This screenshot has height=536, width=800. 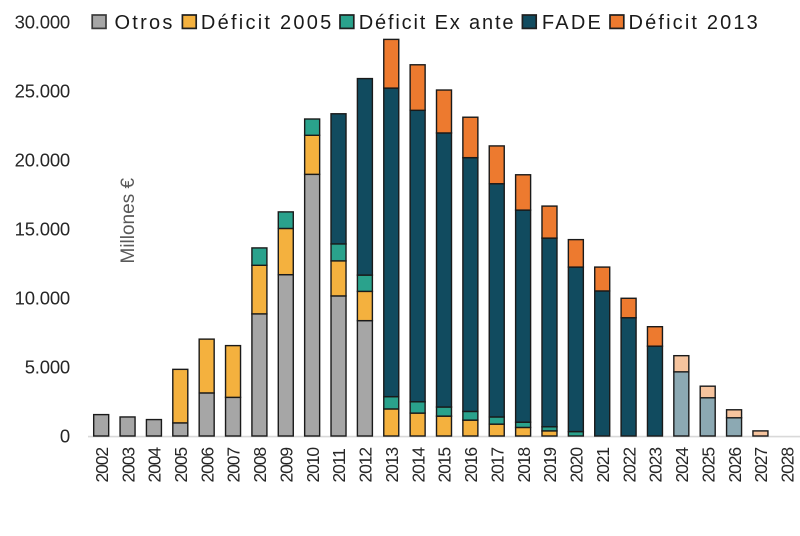 I want to click on svg-text: 2009, so click(x=286, y=465).